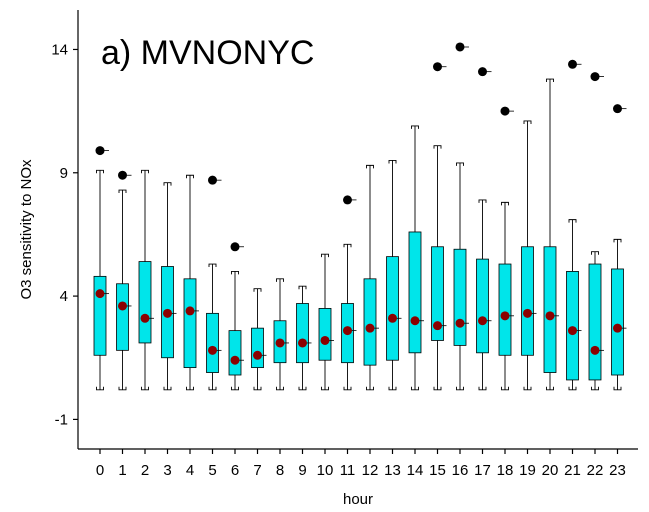 Image resolution: width=649 pixels, height=512 pixels. Describe the element at coordinates (122, 470) in the screenshot. I see `x-tick-label: 1` at that location.